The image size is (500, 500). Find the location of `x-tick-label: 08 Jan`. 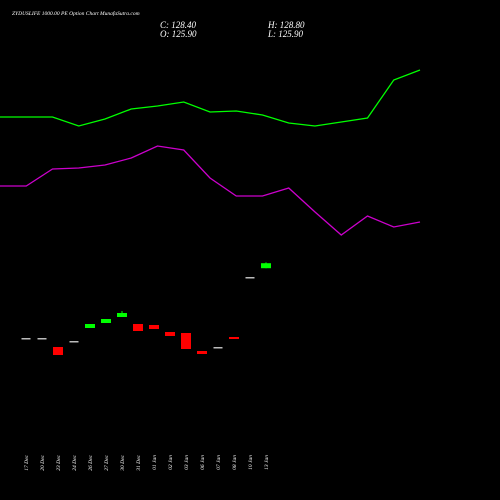

x-tick-label: 08 Jan is located at coordinates (235, 462).